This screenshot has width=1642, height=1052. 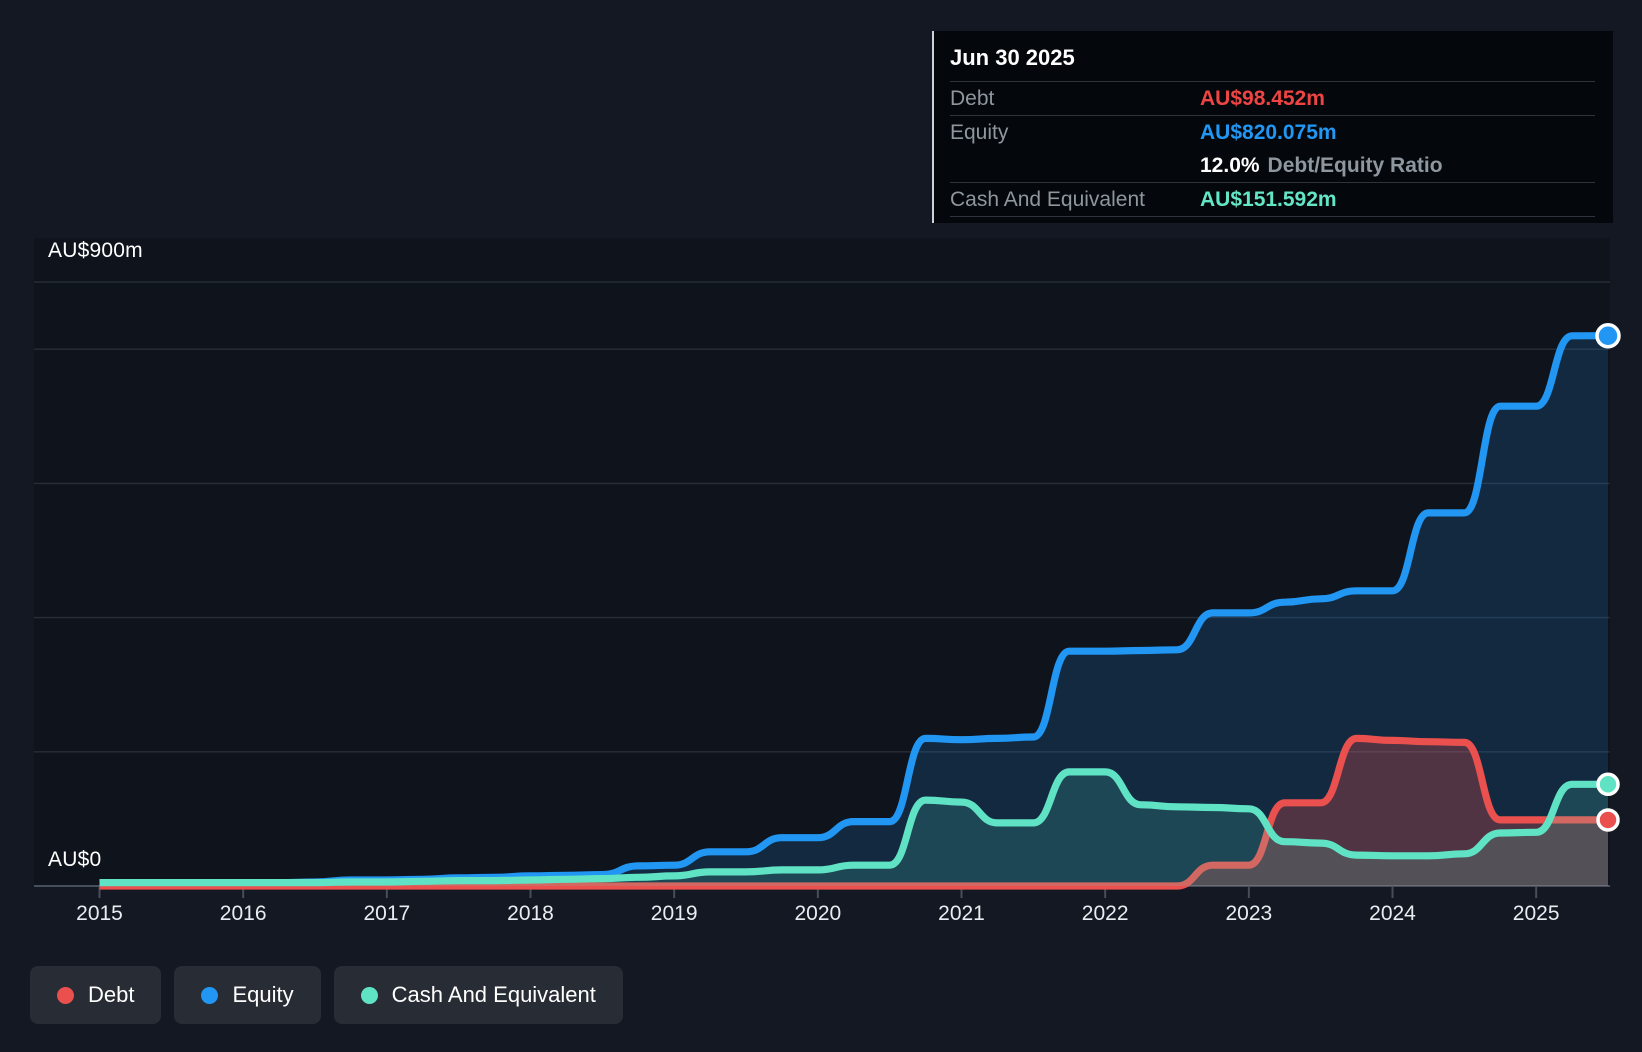 I want to click on legend-label: Debt, so click(x=111, y=994).